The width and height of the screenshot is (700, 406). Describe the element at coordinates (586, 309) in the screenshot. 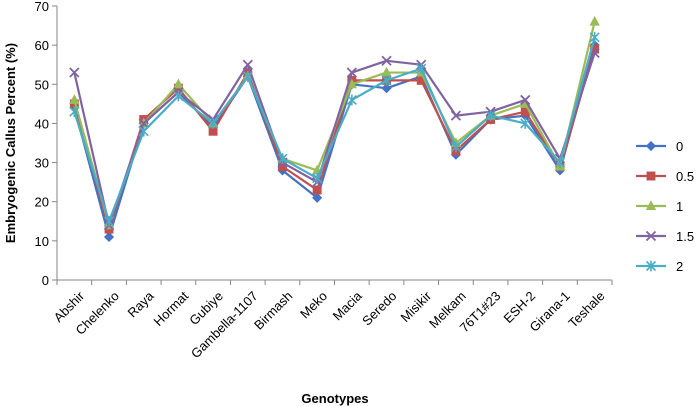

I see `x-tick-label: Teshale` at that location.